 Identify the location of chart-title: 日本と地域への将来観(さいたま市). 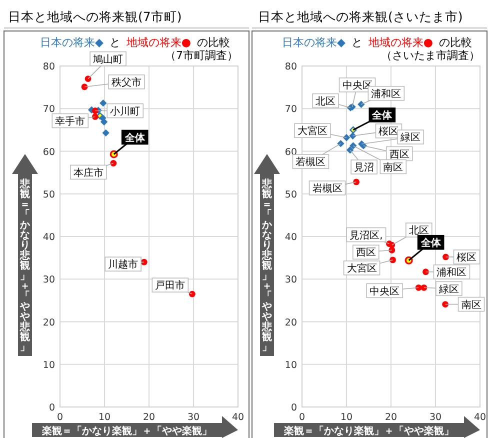
(360, 16).